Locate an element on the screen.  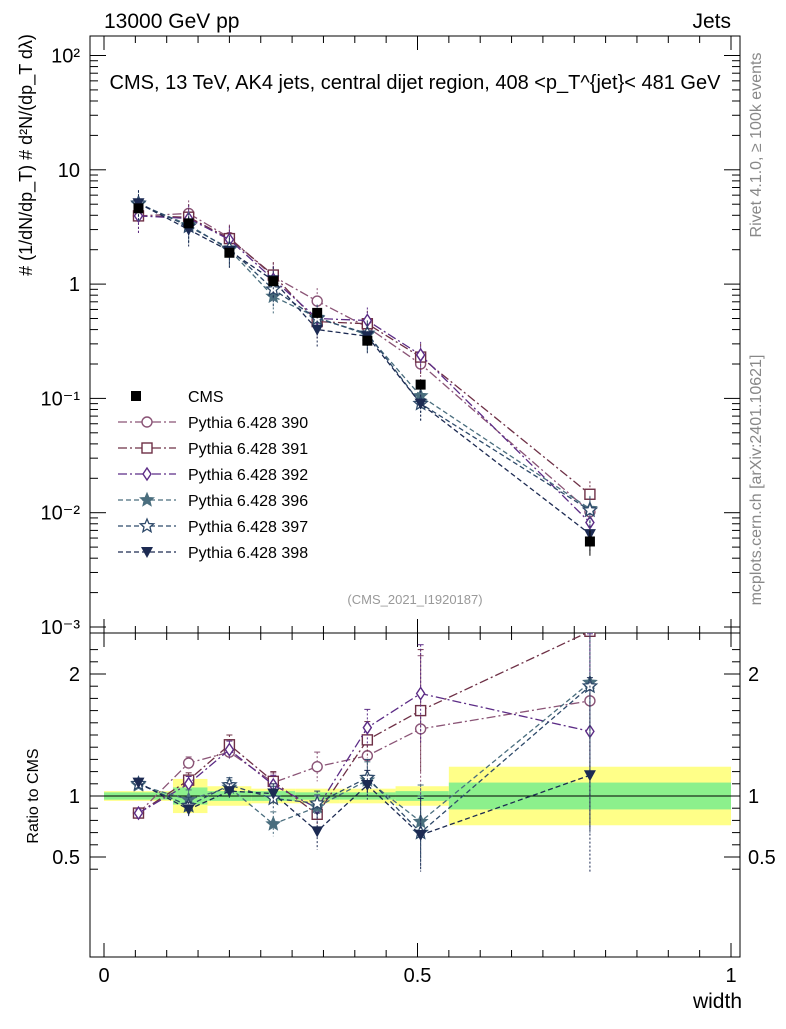
y-axis-title: # (1/dN/dp_T) # d²N/(dp_T dλ) is located at coordinates (26, 155).